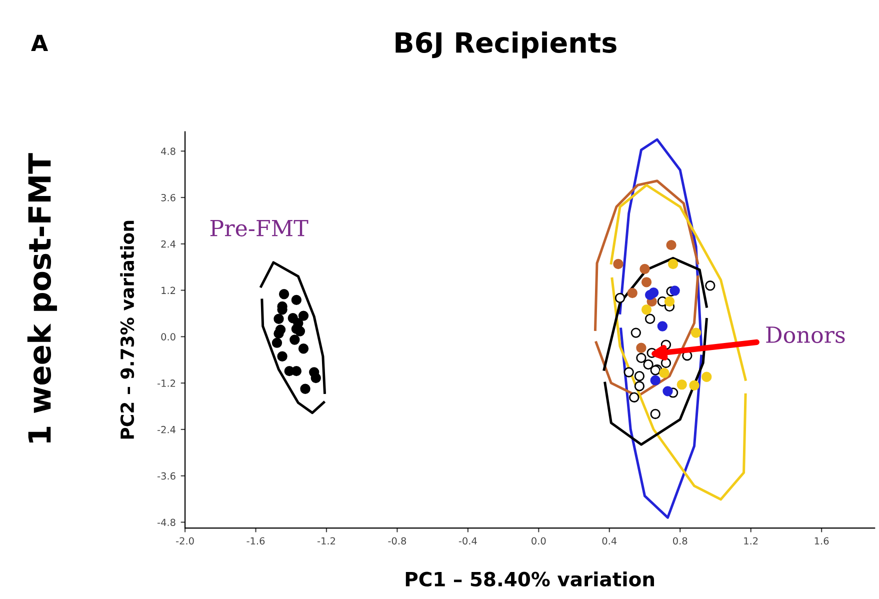 The width and height of the screenshot is (879, 599). I want to click on x-tick-label: -0.4, so click(467, 541).